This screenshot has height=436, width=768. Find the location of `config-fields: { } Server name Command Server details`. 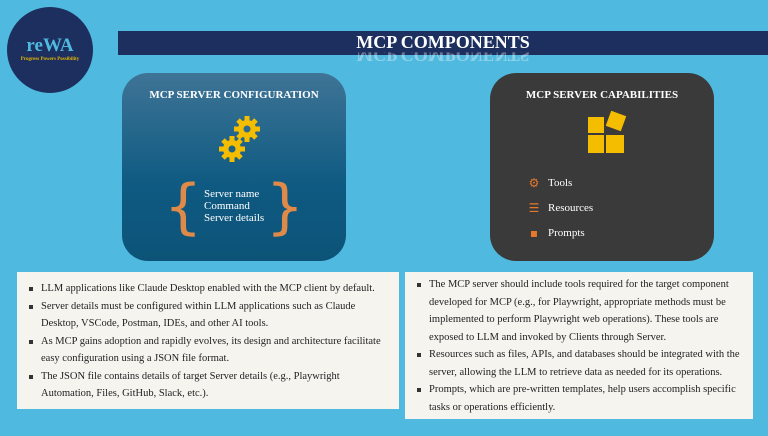

config-fields: { } Server name Command Server details is located at coordinates (234, 207).